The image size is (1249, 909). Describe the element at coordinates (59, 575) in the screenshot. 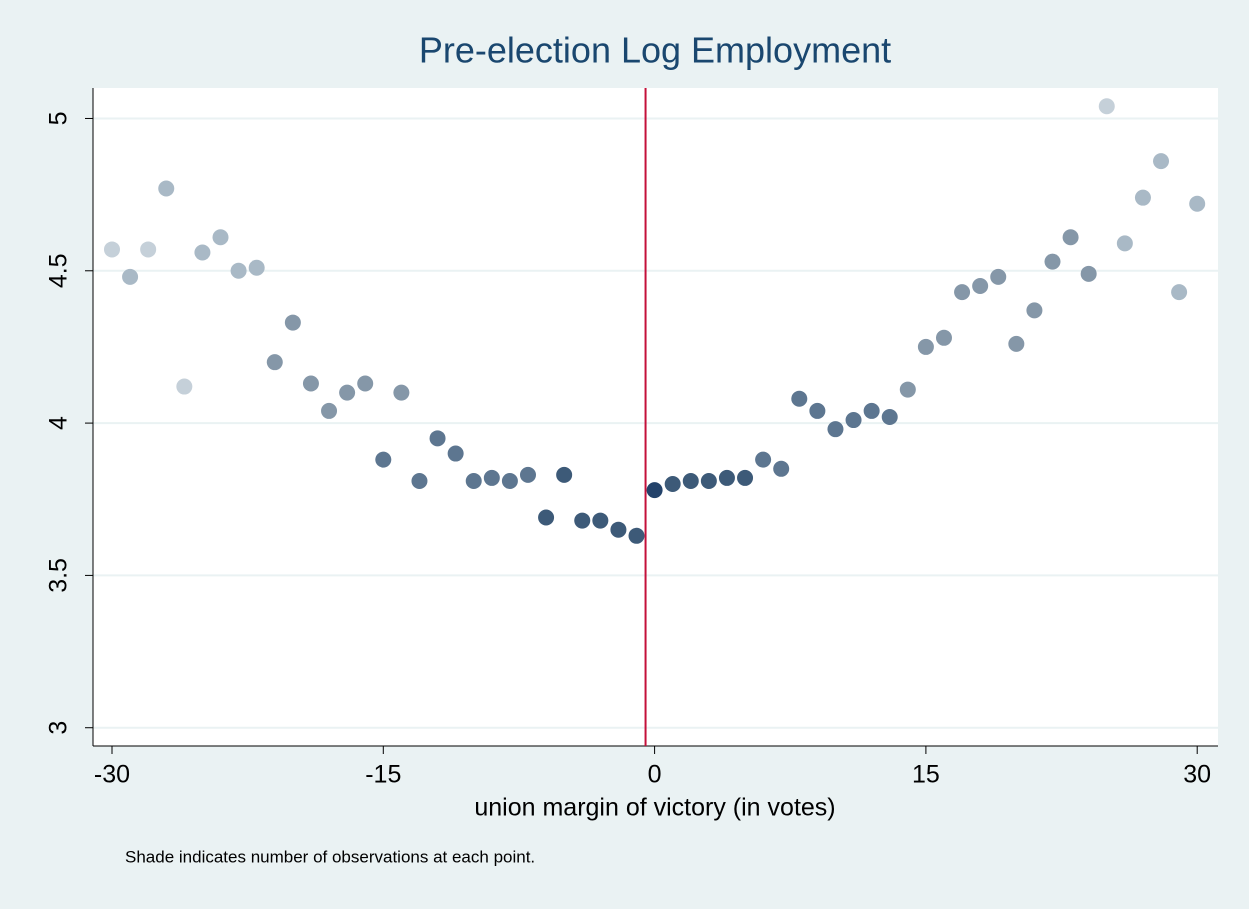

I see `y-tick-label: 3.5` at that location.